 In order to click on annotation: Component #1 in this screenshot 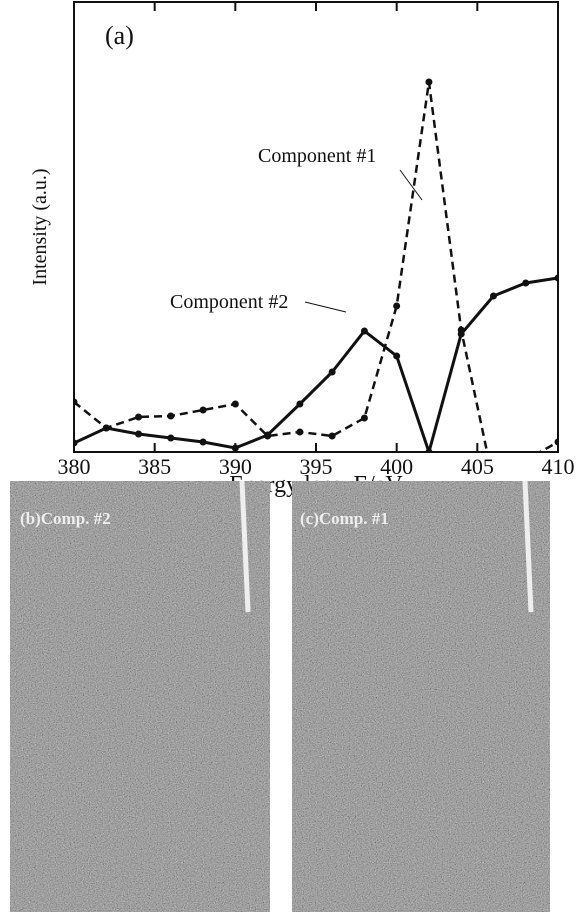, I will do `click(317, 156)`.